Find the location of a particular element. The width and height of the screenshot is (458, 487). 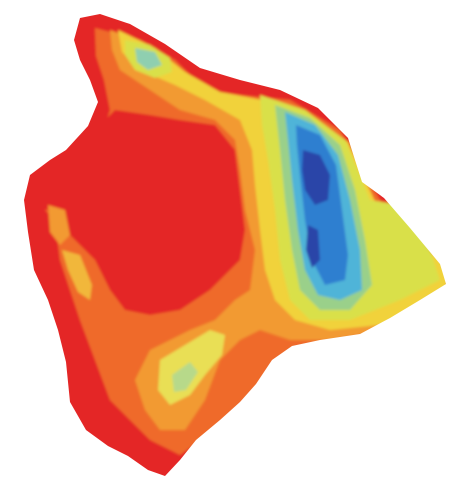

south-patch-core is located at coordinates (185, 377).